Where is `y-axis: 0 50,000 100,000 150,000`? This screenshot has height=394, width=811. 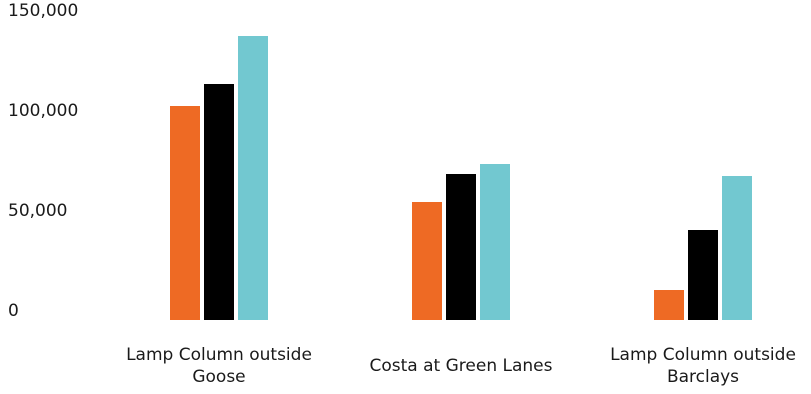
y-axis: 0 50,000 100,000 150,000 is located at coordinates (43, 161).